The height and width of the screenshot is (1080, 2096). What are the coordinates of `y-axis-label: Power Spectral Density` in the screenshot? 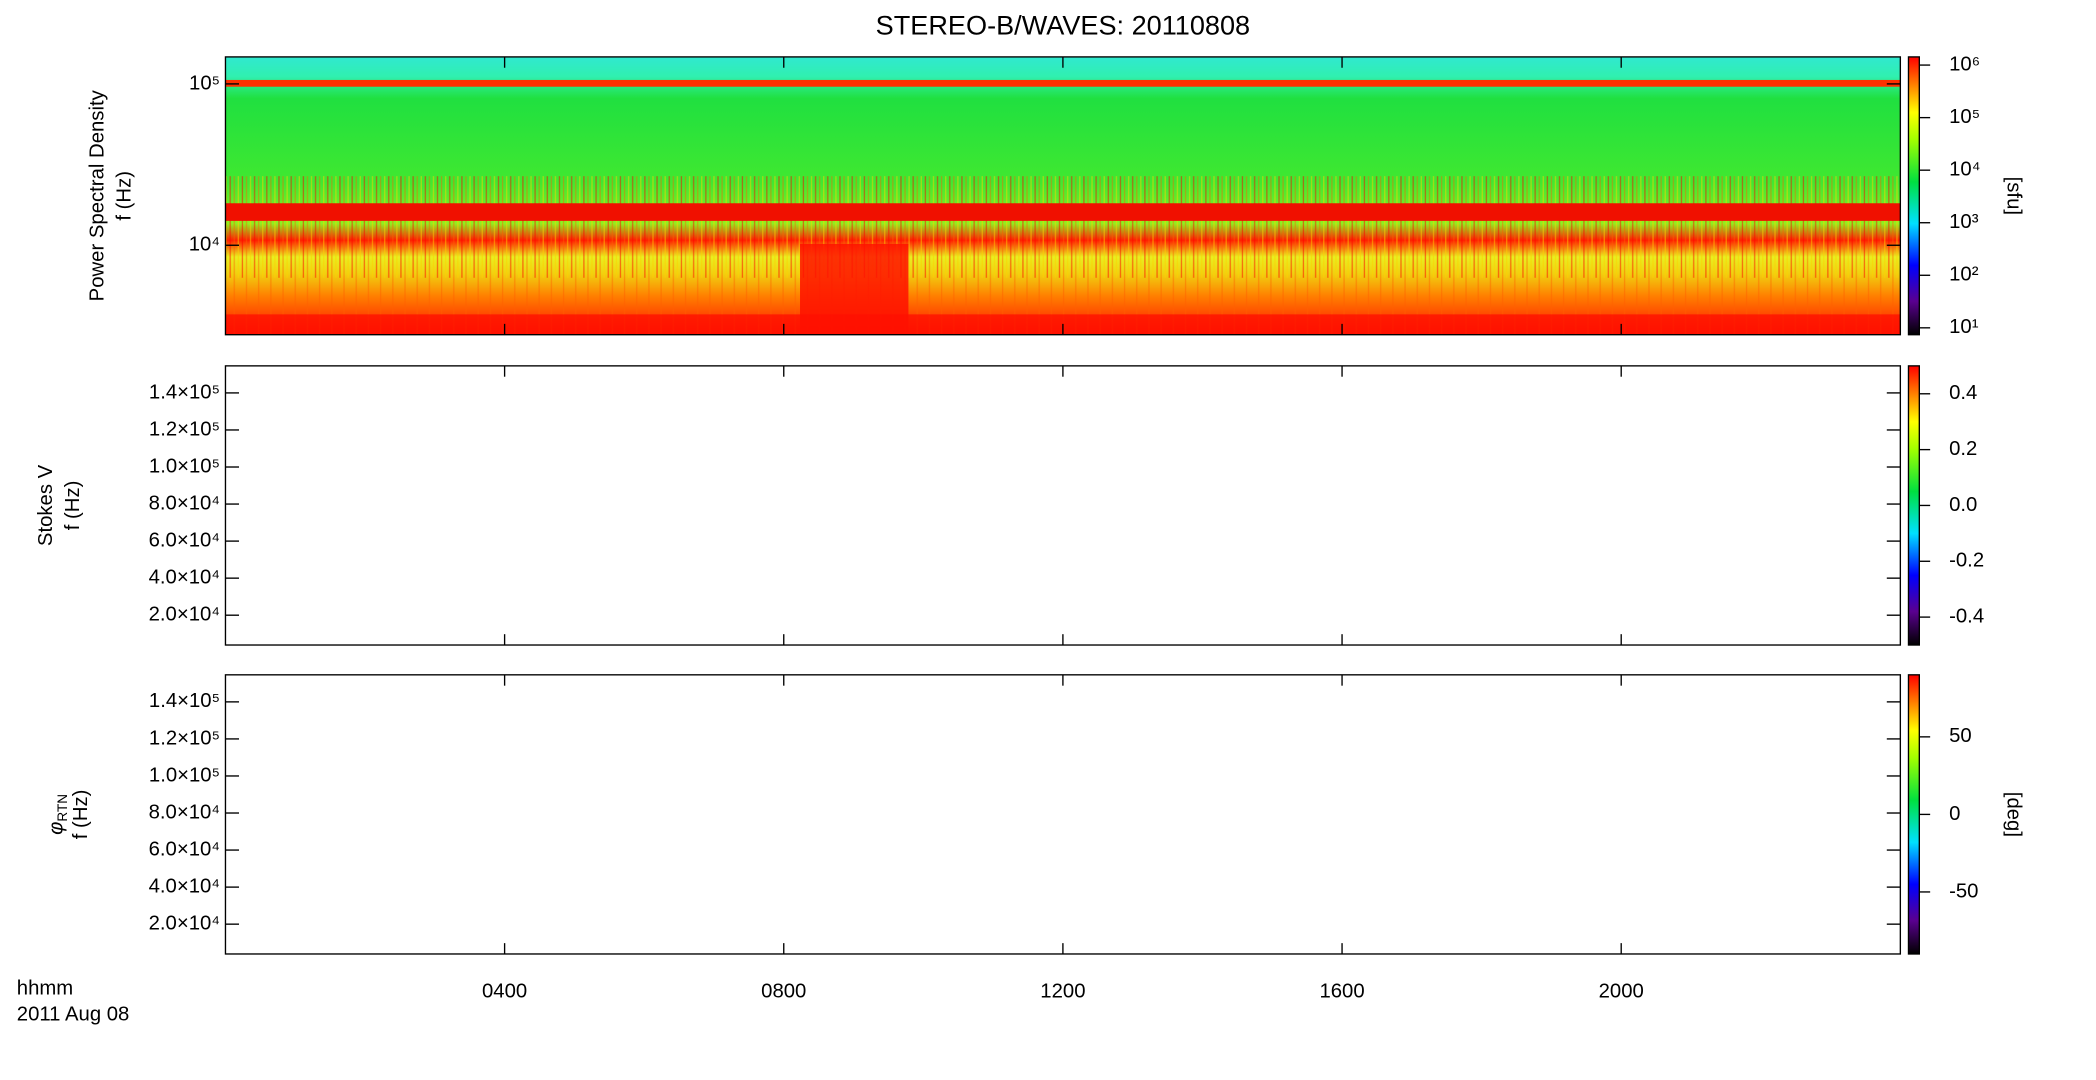 It's located at (97, 195).